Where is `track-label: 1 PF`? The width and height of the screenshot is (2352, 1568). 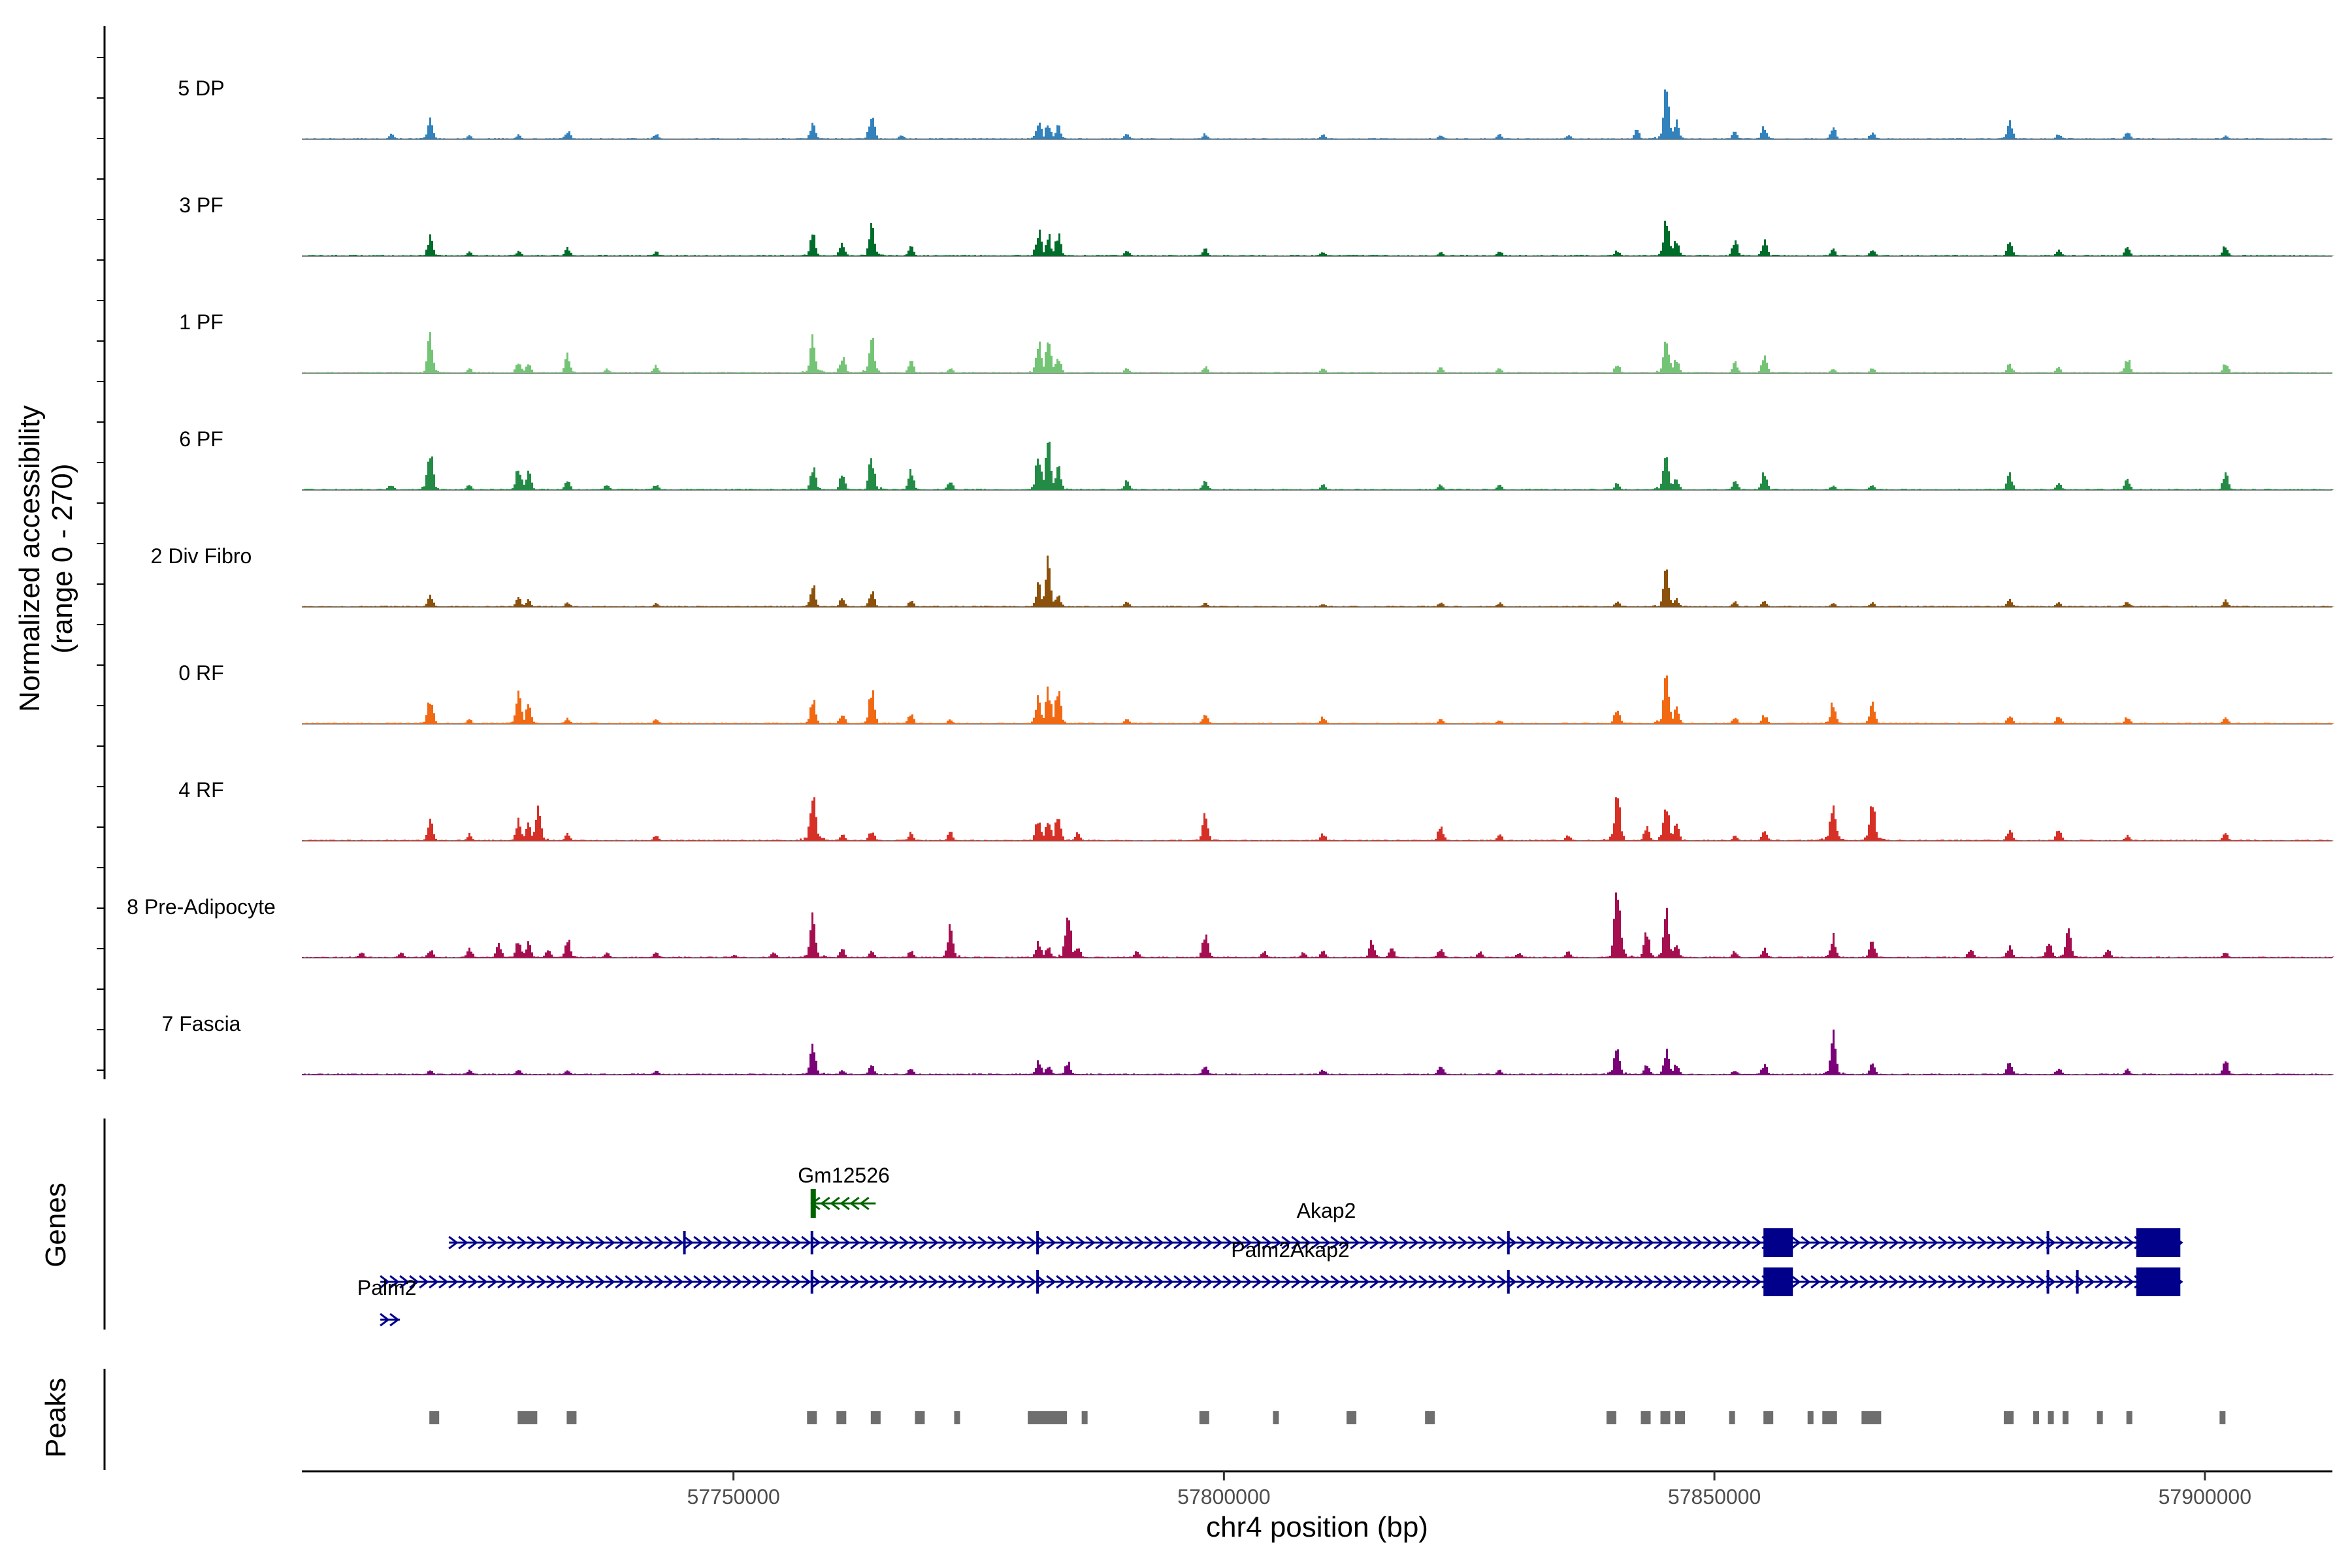 track-label: 1 PF is located at coordinates (201, 322).